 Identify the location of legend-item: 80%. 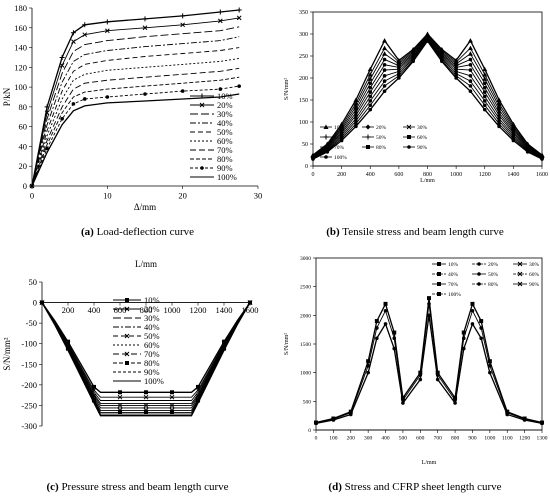
(374, 148).